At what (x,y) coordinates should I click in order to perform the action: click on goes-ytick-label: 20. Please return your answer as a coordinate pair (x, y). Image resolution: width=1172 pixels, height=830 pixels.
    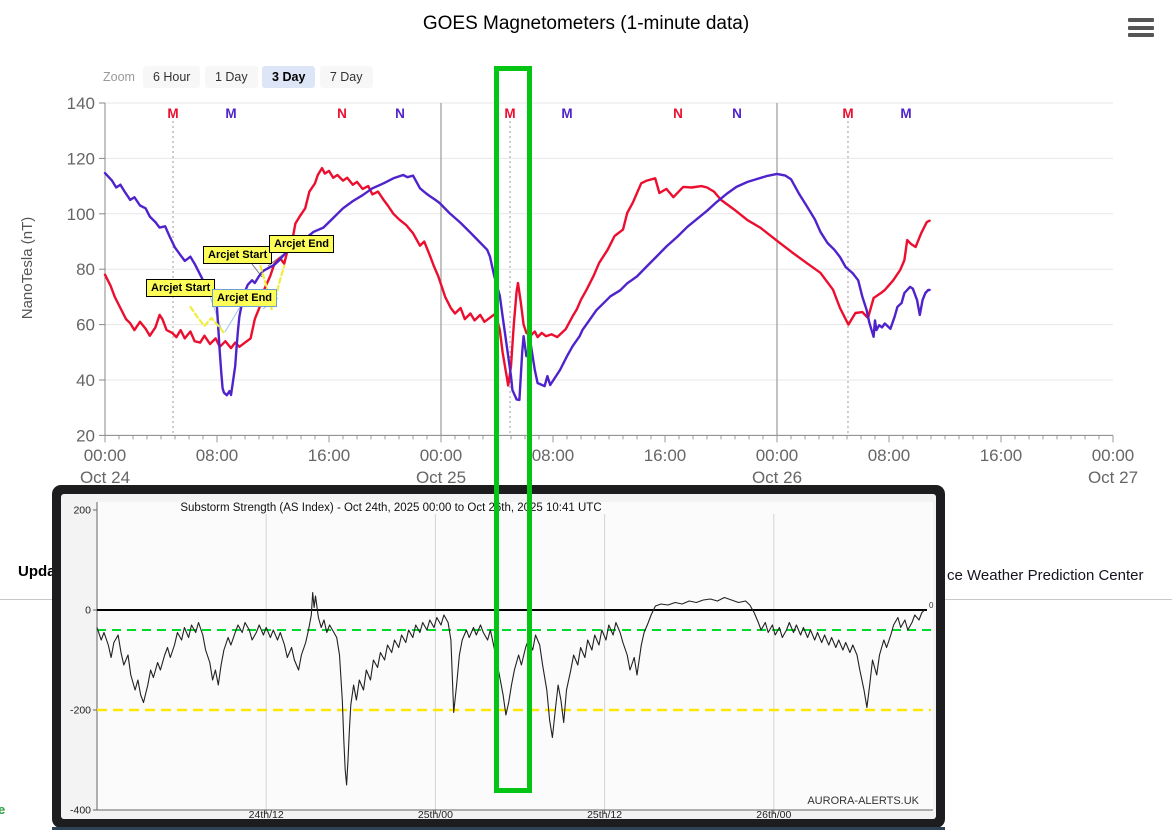
    Looking at the image, I should click on (85, 435).